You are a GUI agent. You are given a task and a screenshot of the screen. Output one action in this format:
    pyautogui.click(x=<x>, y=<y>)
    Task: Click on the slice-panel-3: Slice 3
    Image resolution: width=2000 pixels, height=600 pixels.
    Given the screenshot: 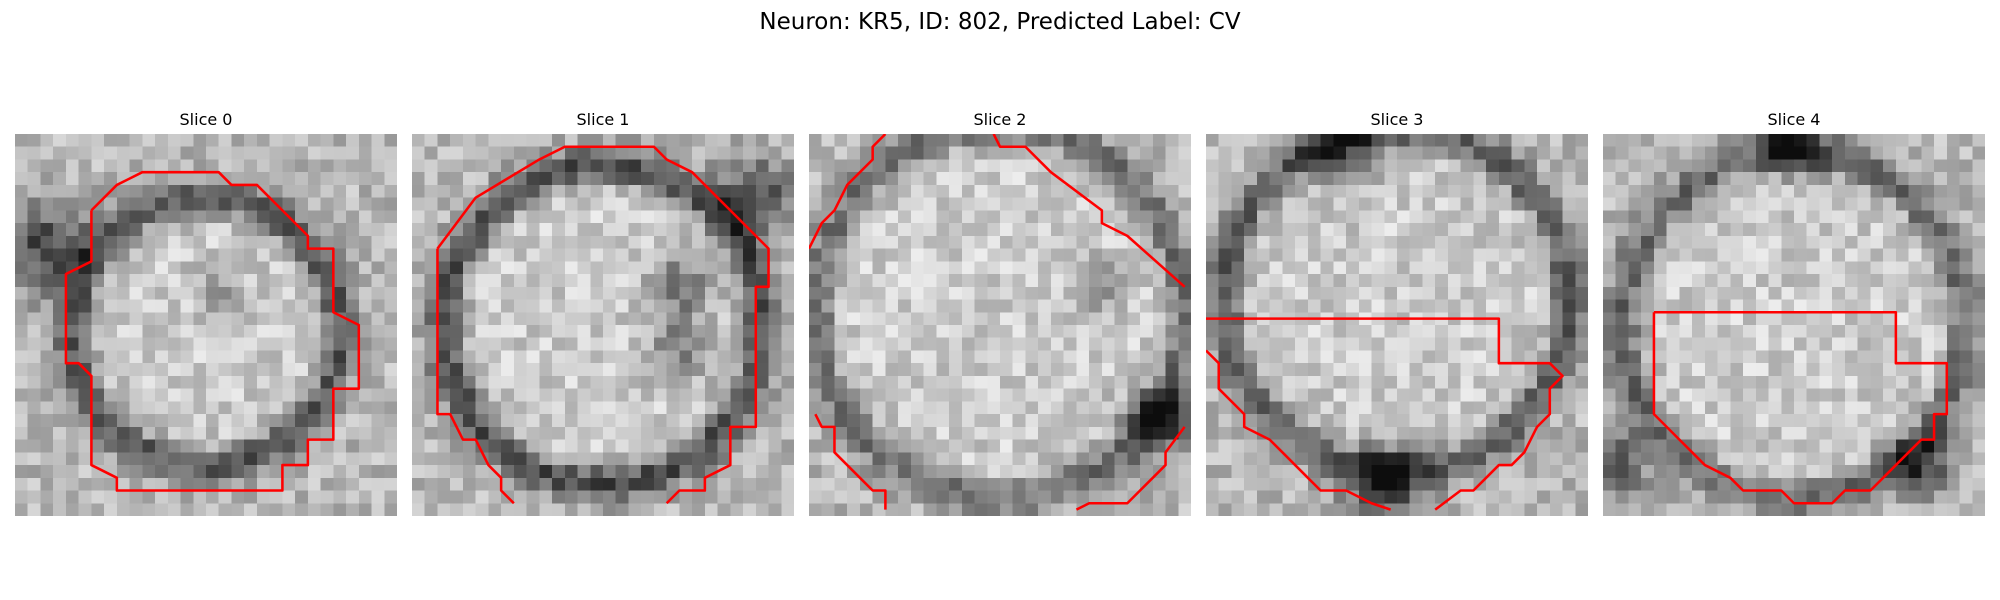 What is the action you would take?
    pyautogui.click(x=1397, y=315)
    